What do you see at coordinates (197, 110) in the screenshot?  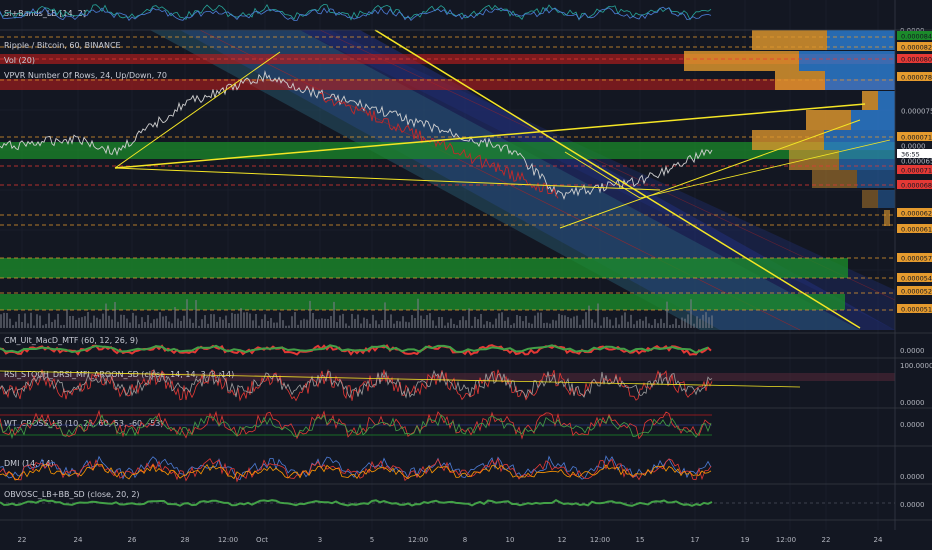 I see `trend-line-up-left` at bounding box center [197, 110].